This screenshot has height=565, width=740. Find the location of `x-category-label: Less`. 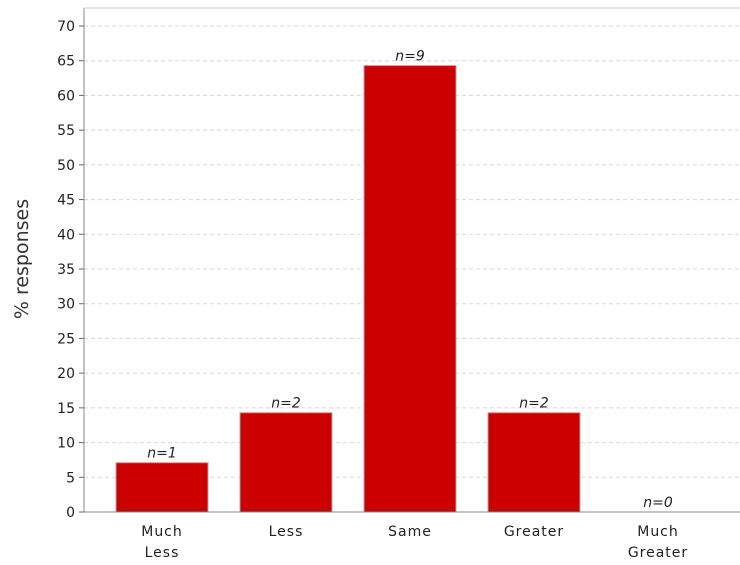

x-category-label: Less is located at coordinates (286, 532).